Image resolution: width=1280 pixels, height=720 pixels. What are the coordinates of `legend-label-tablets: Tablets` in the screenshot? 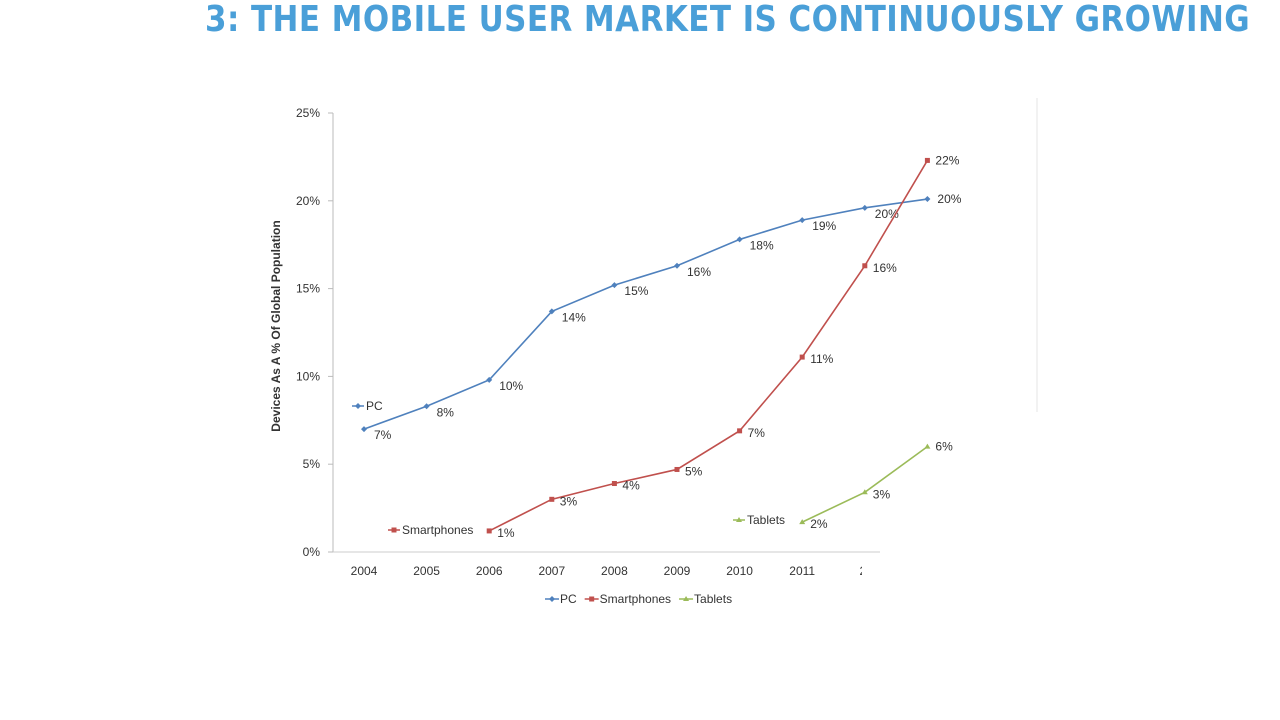 It's located at (713, 599).